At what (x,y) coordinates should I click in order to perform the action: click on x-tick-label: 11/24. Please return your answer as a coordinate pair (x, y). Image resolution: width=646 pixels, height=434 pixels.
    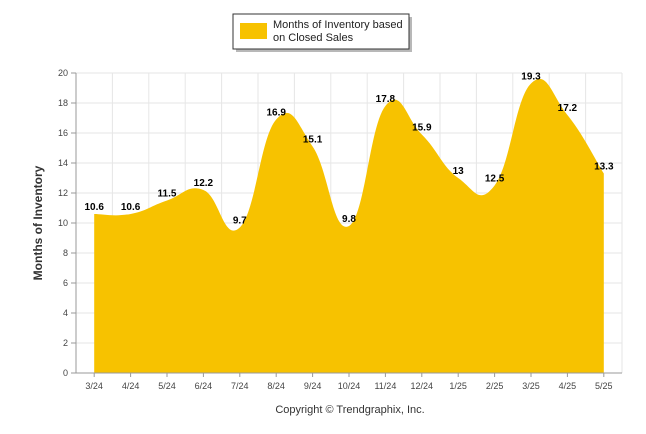
    Looking at the image, I should click on (385, 386).